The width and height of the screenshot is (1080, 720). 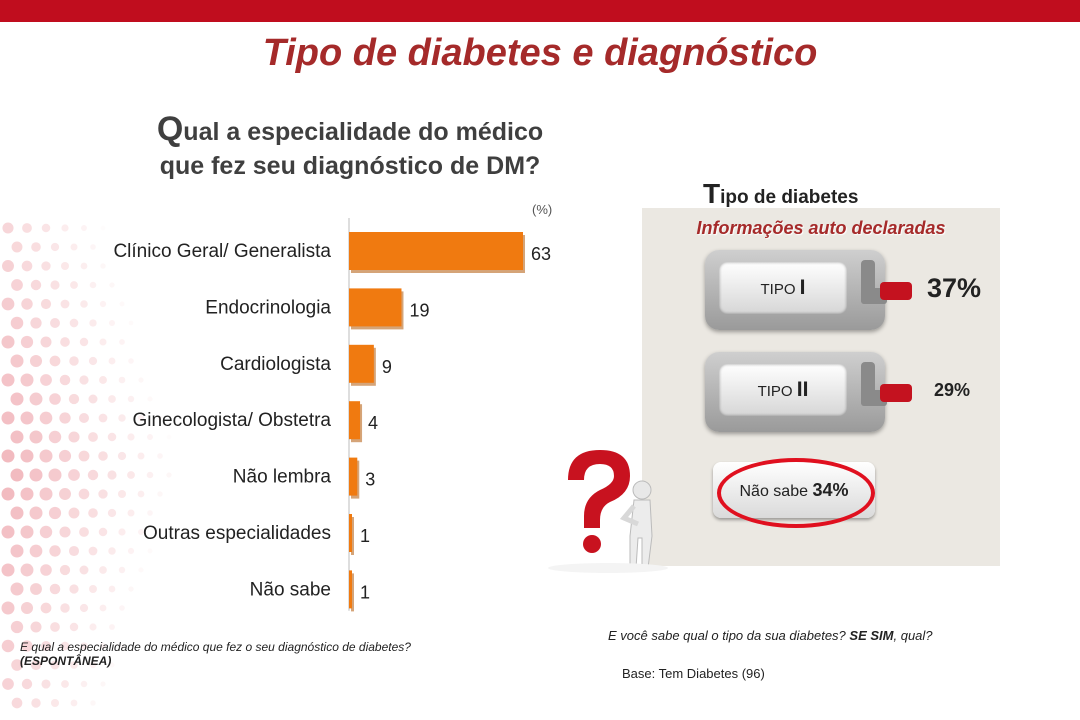 What do you see at coordinates (693, 673) in the screenshot?
I see `base-note: Base: Tem Diabetes (96)` at bounding box center [693, 673].